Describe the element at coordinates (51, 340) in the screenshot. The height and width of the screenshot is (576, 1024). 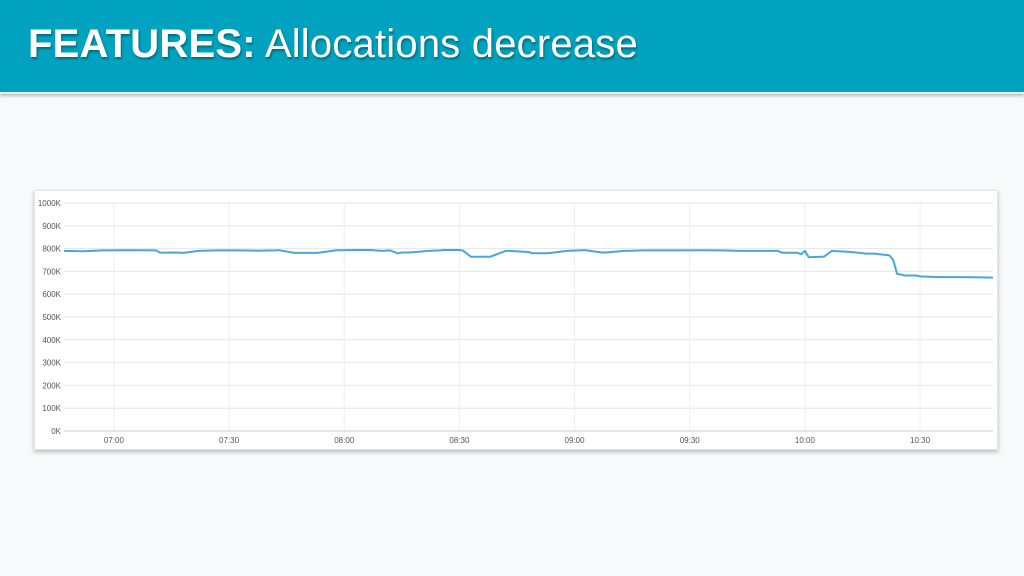
I see `y-tick-label: 400K` at that location.